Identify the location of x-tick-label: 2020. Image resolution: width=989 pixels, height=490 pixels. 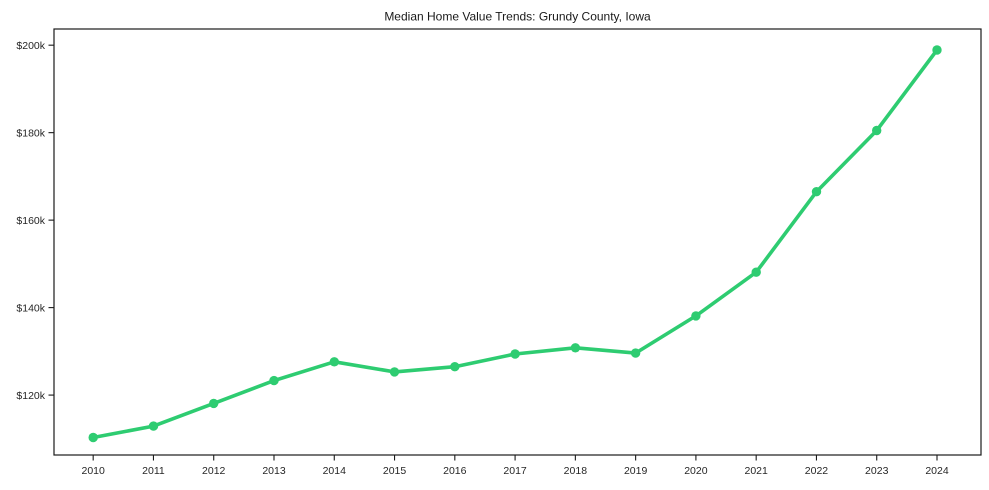
(696, 471).